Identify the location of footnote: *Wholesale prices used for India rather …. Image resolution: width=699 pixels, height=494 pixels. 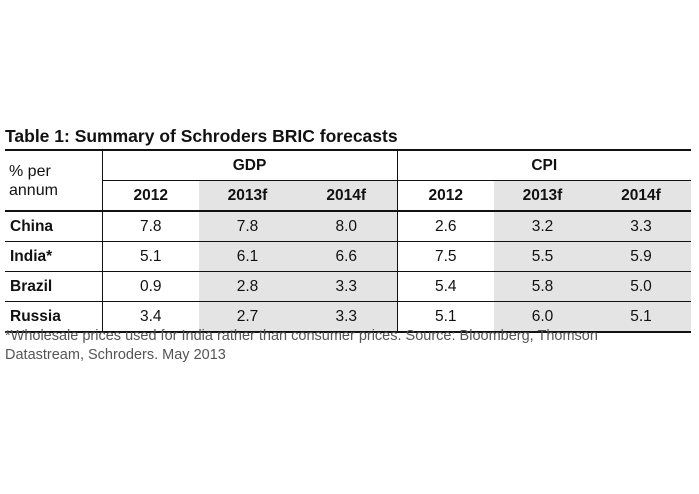
(348, 346).